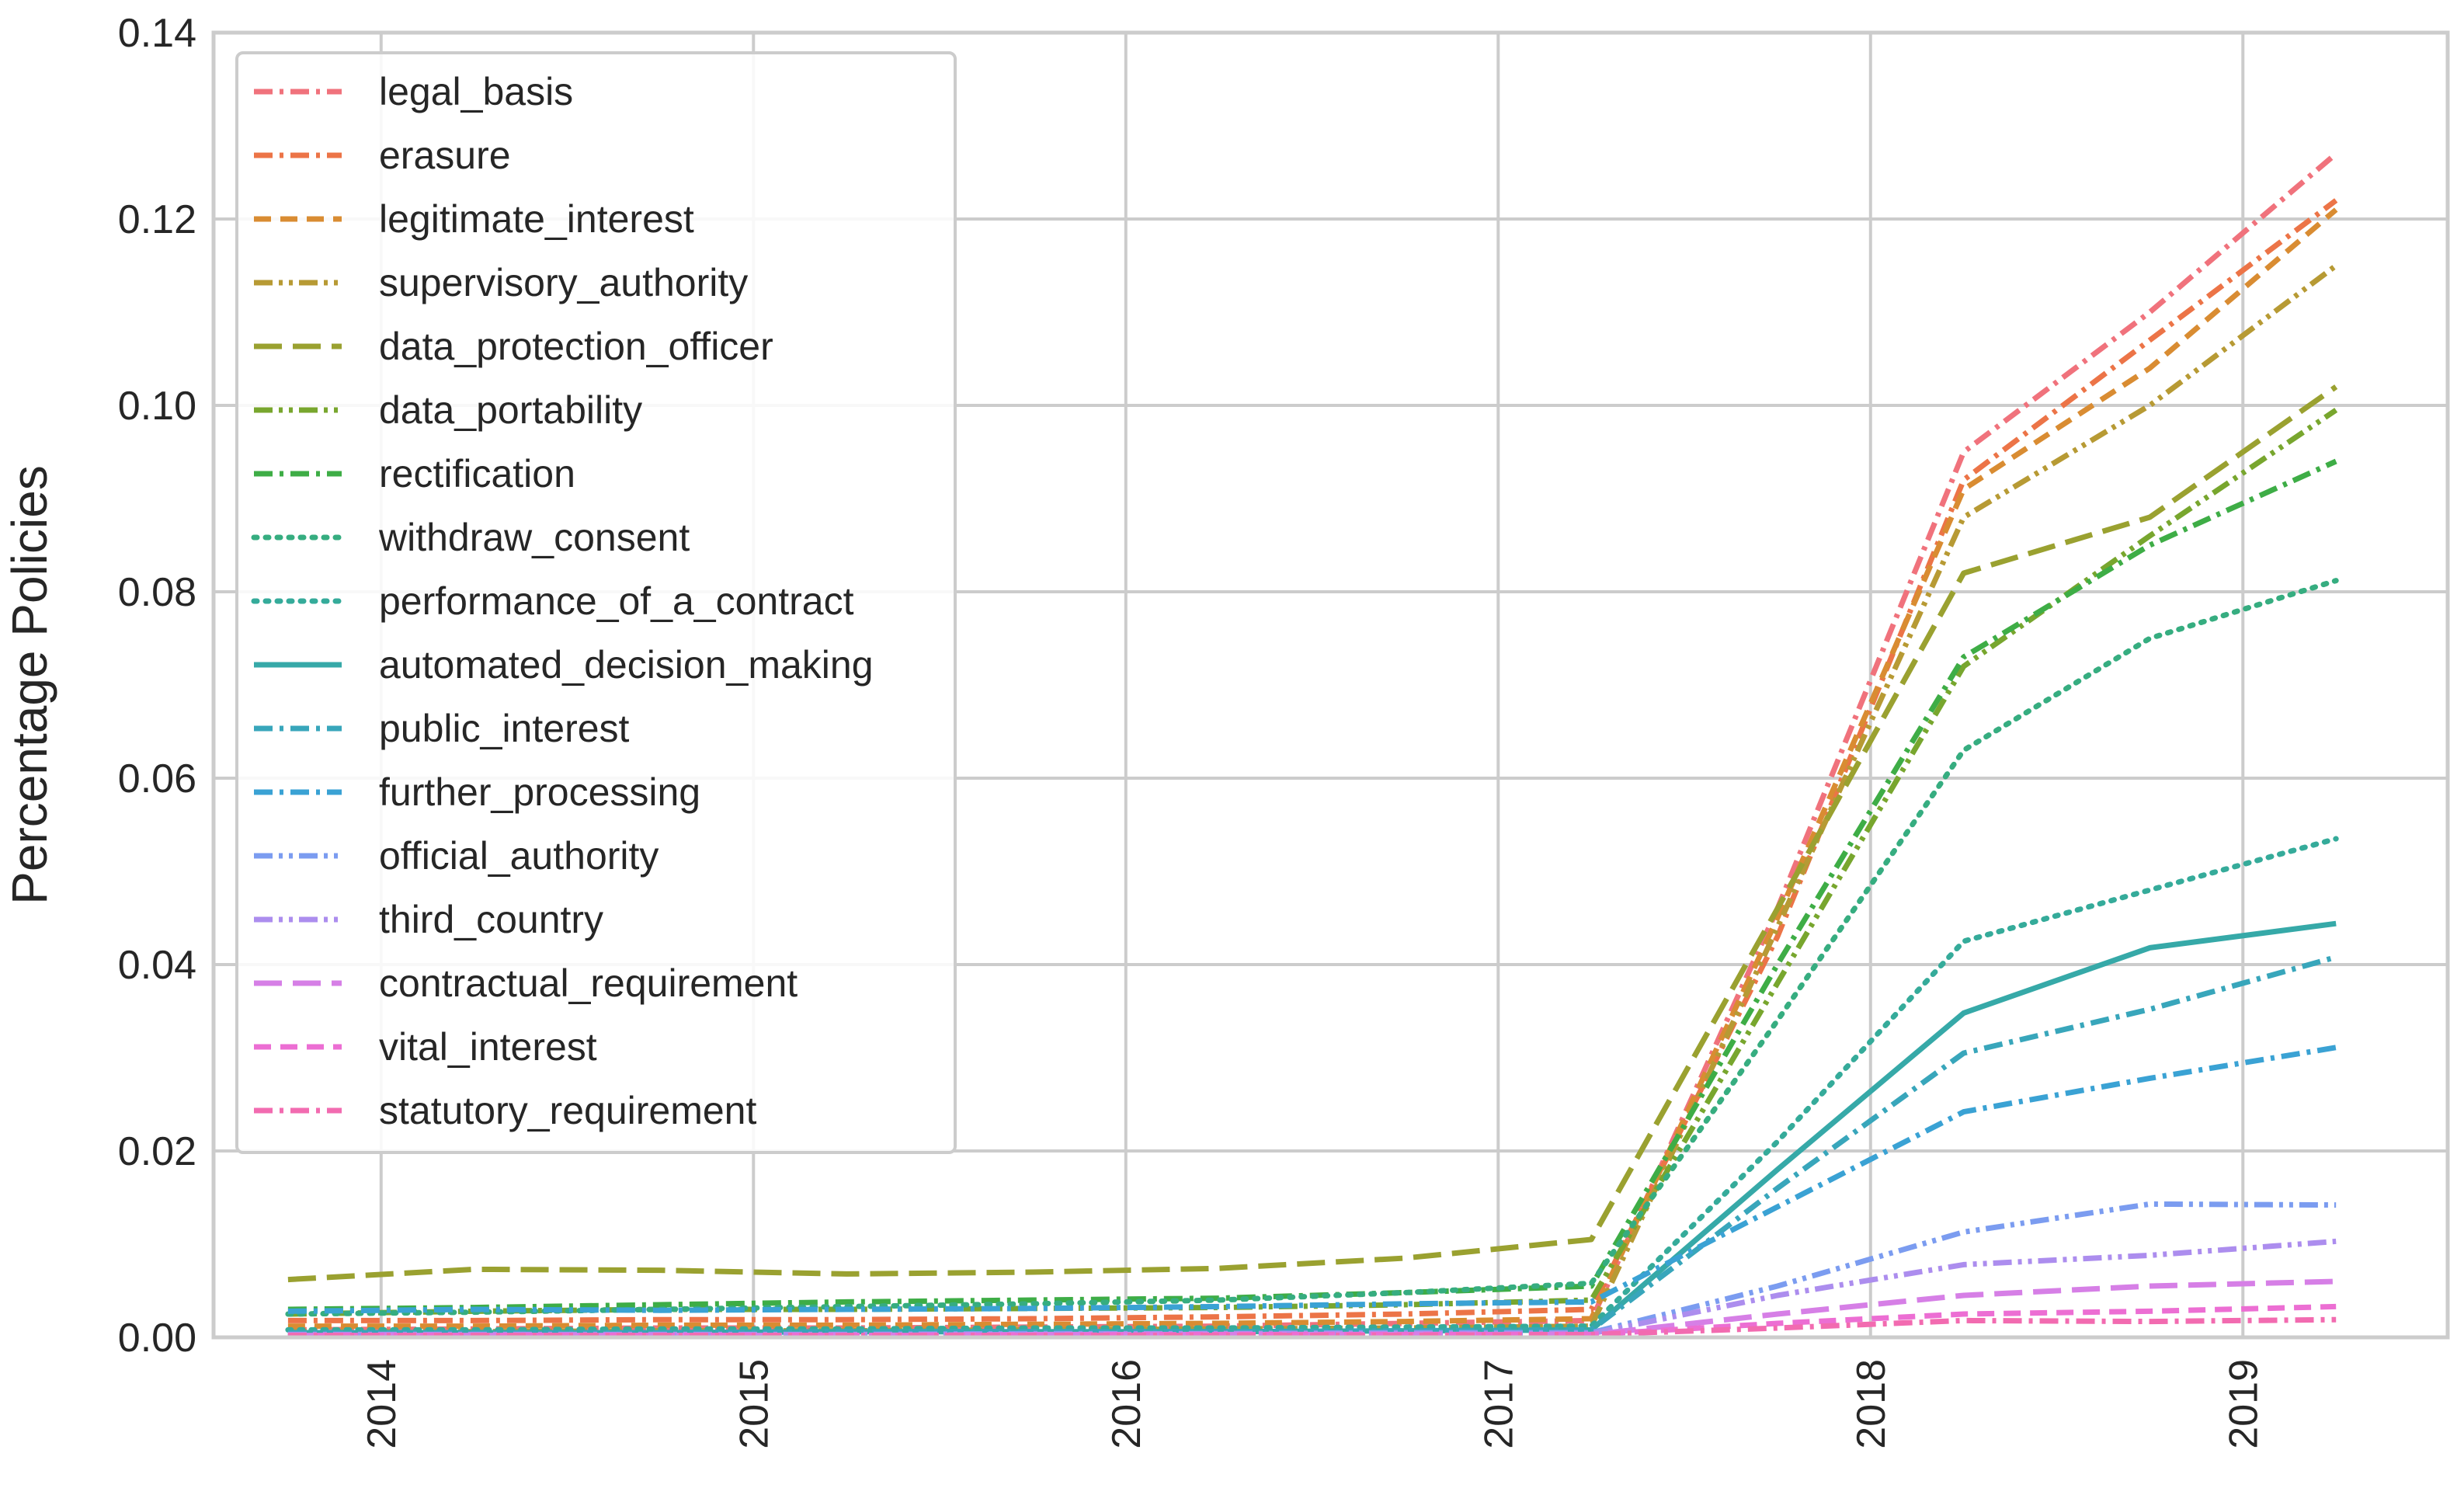  Describe the element at coordinates (157, 686) in the screenshot. I see `y-axis-ticks: 0.00 0.02 0.04 0.06 0.08 0.10 0.12 0.14` at that location.